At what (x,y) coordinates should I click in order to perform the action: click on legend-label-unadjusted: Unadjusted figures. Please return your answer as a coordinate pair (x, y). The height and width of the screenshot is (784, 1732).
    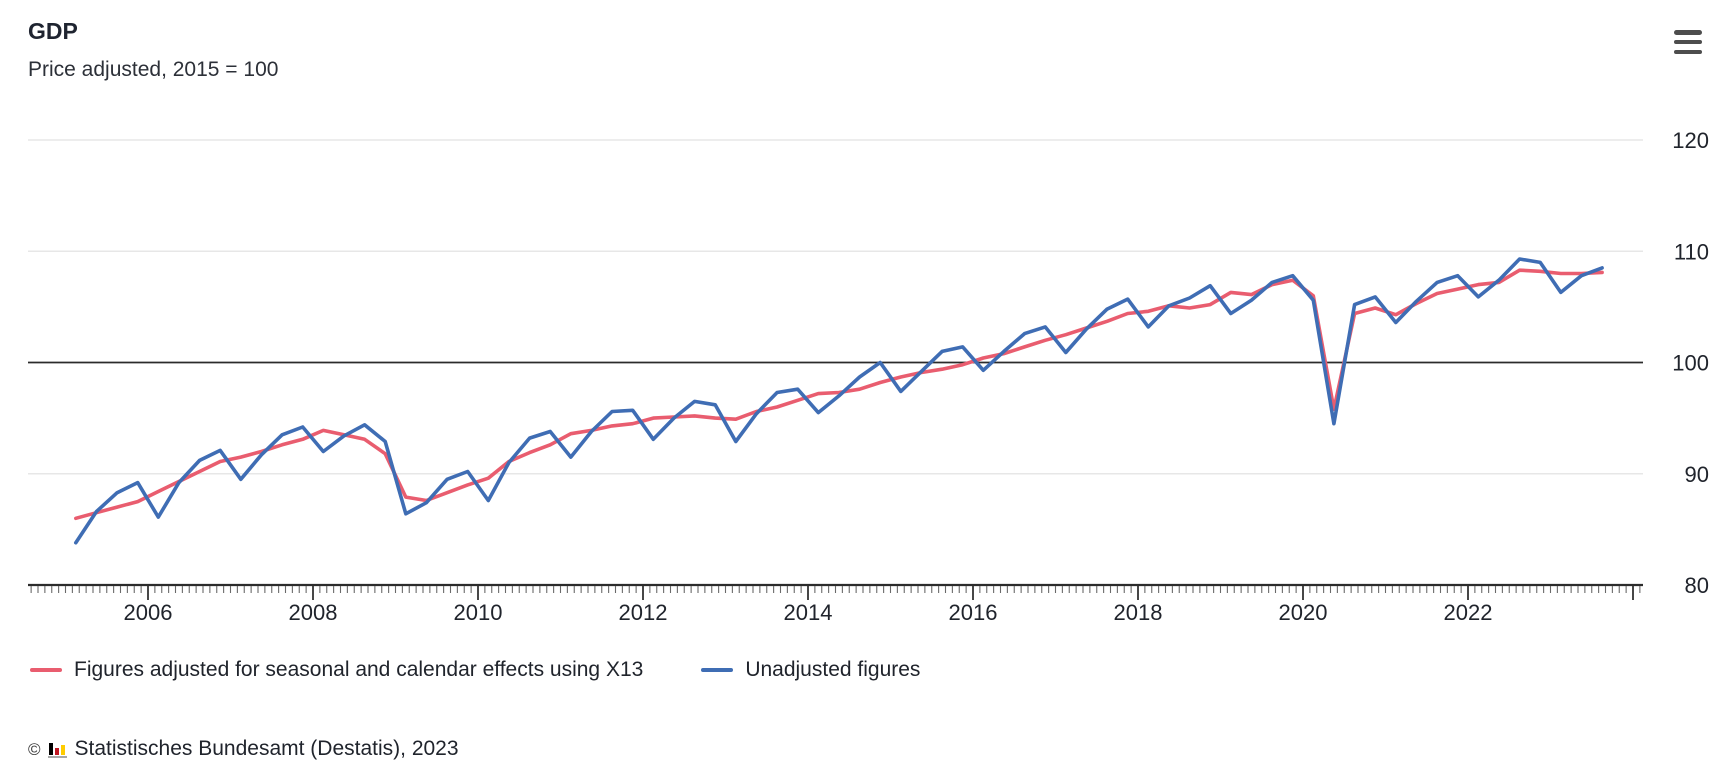
    Looking at the image, I should click on (833, 669).